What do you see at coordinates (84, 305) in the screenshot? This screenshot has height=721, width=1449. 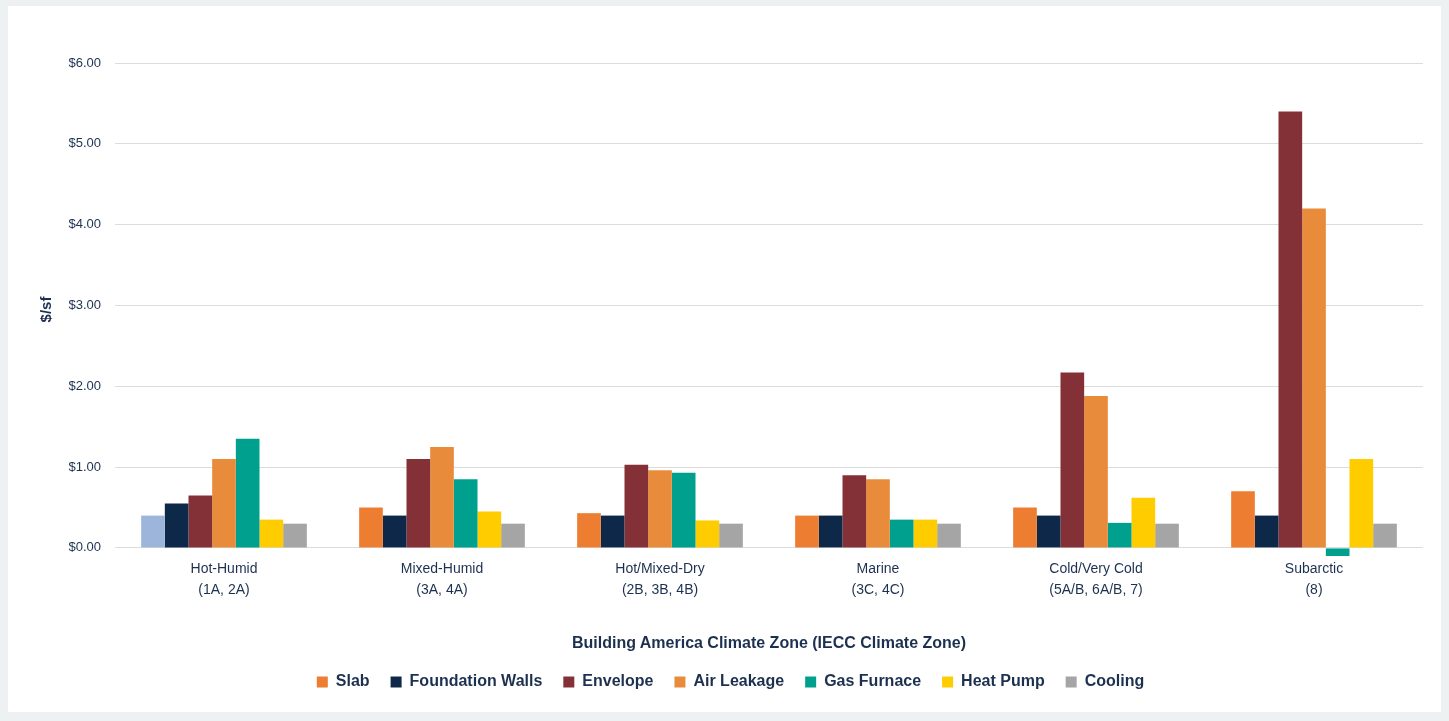 I see `y-tick-label: $3.00` at bounding box center [84, 305].